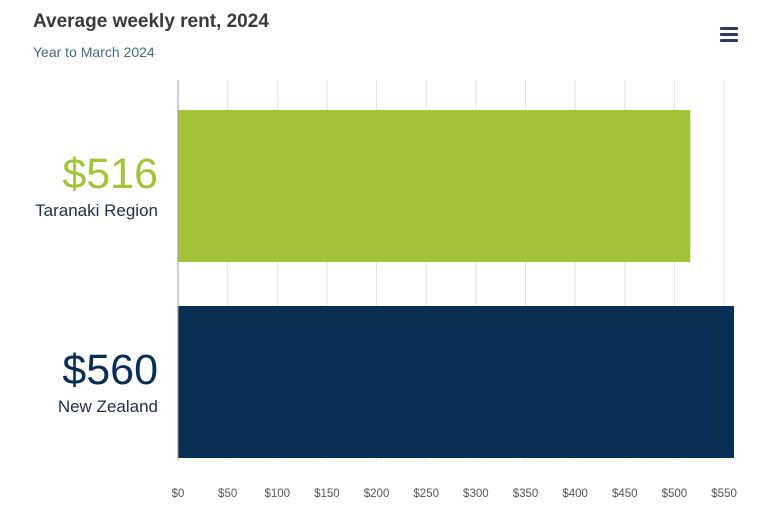  What do you see at coordinates (476, 494) in the screenshot?
I see `x-tick-label: $300` at bounding box center [476, 494].